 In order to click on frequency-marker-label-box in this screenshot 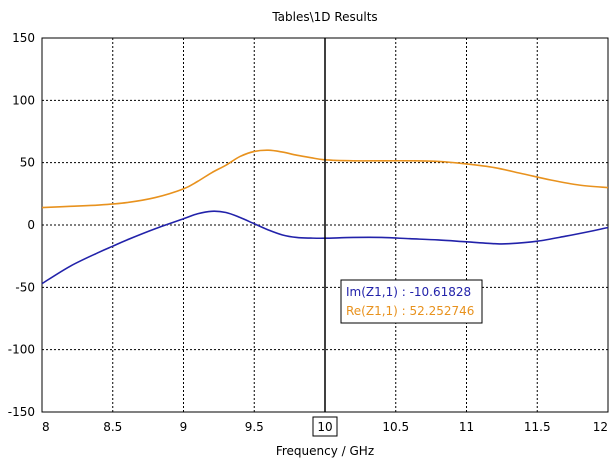, I will do `click(325, 426)`.